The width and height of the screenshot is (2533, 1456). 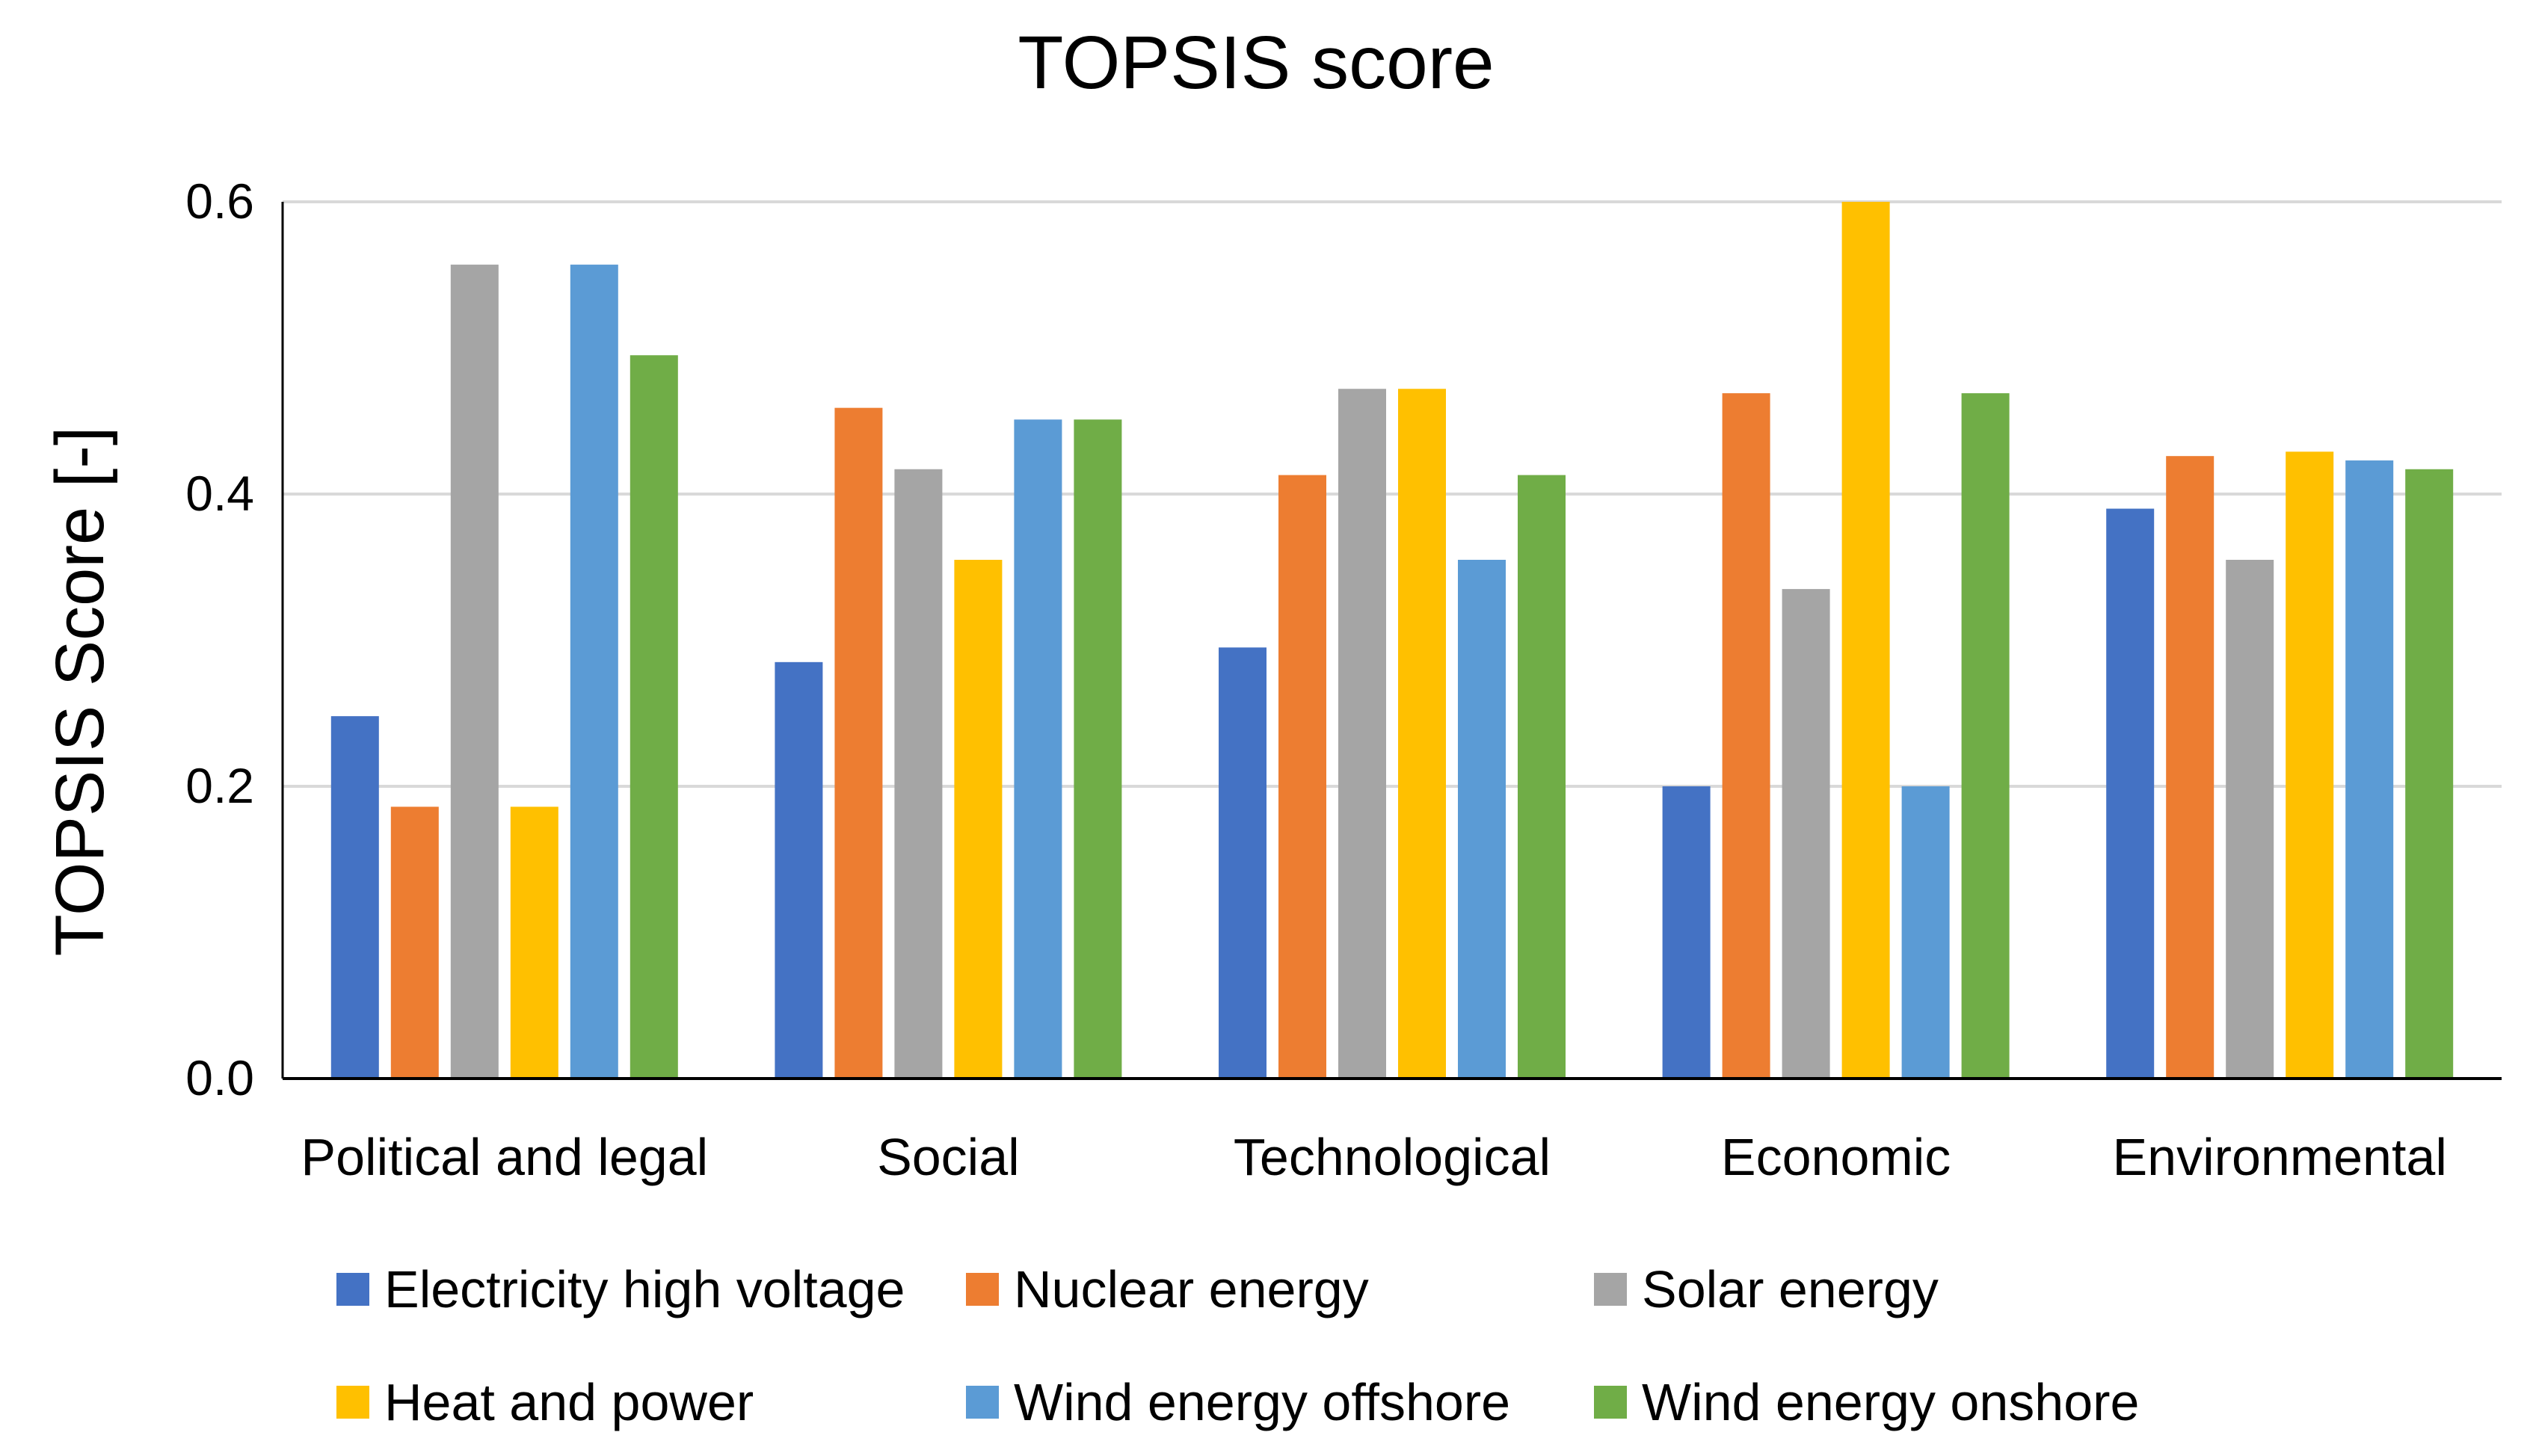 What do you see at coordinates (1262, 1402) in the screenshot?
I see `legend-label: Wind energy offshore` at bounding box center [1262, 1402].